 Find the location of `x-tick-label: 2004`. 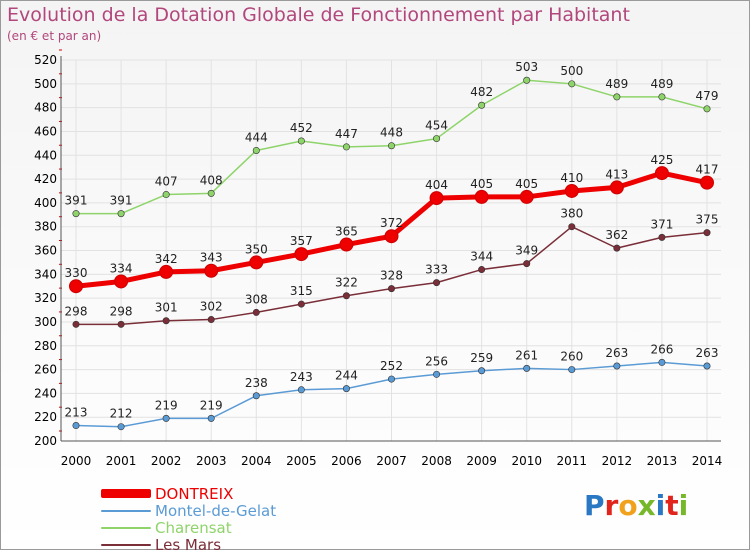

x-tick-label: 2004 is located at coordinates (256, 461).